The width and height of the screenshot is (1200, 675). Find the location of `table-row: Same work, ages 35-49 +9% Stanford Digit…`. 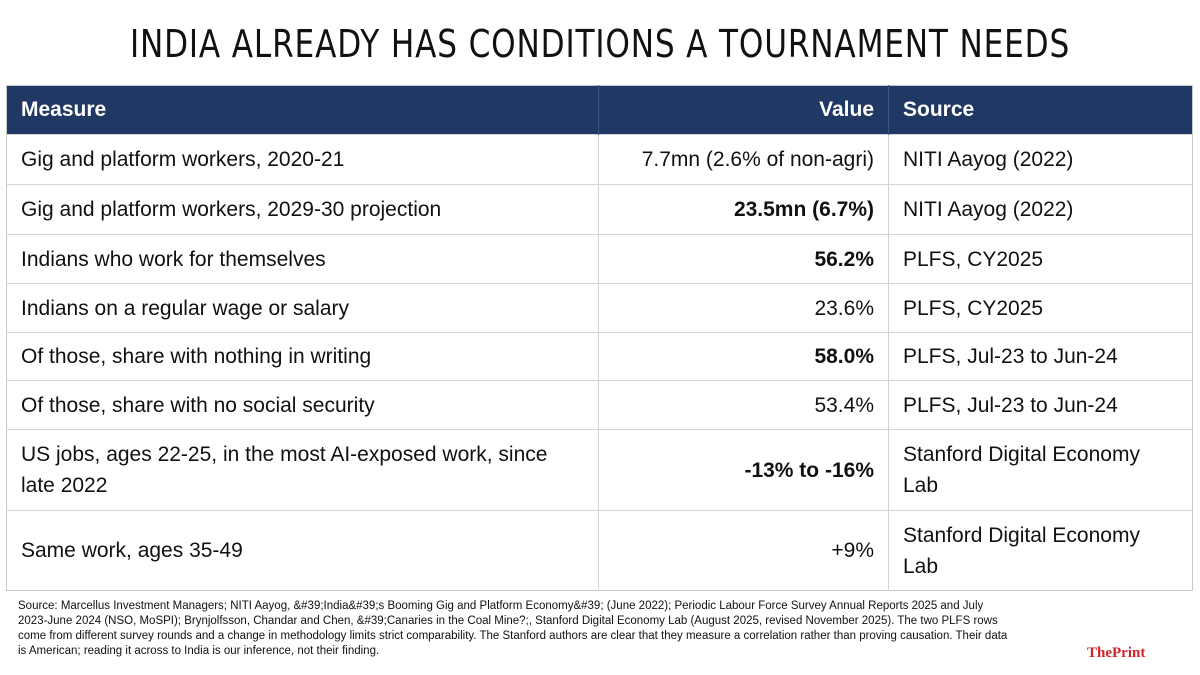

table-row: Same work, ages 35-49 +9% Stanford Digit… is located at coordinates (599, 550).